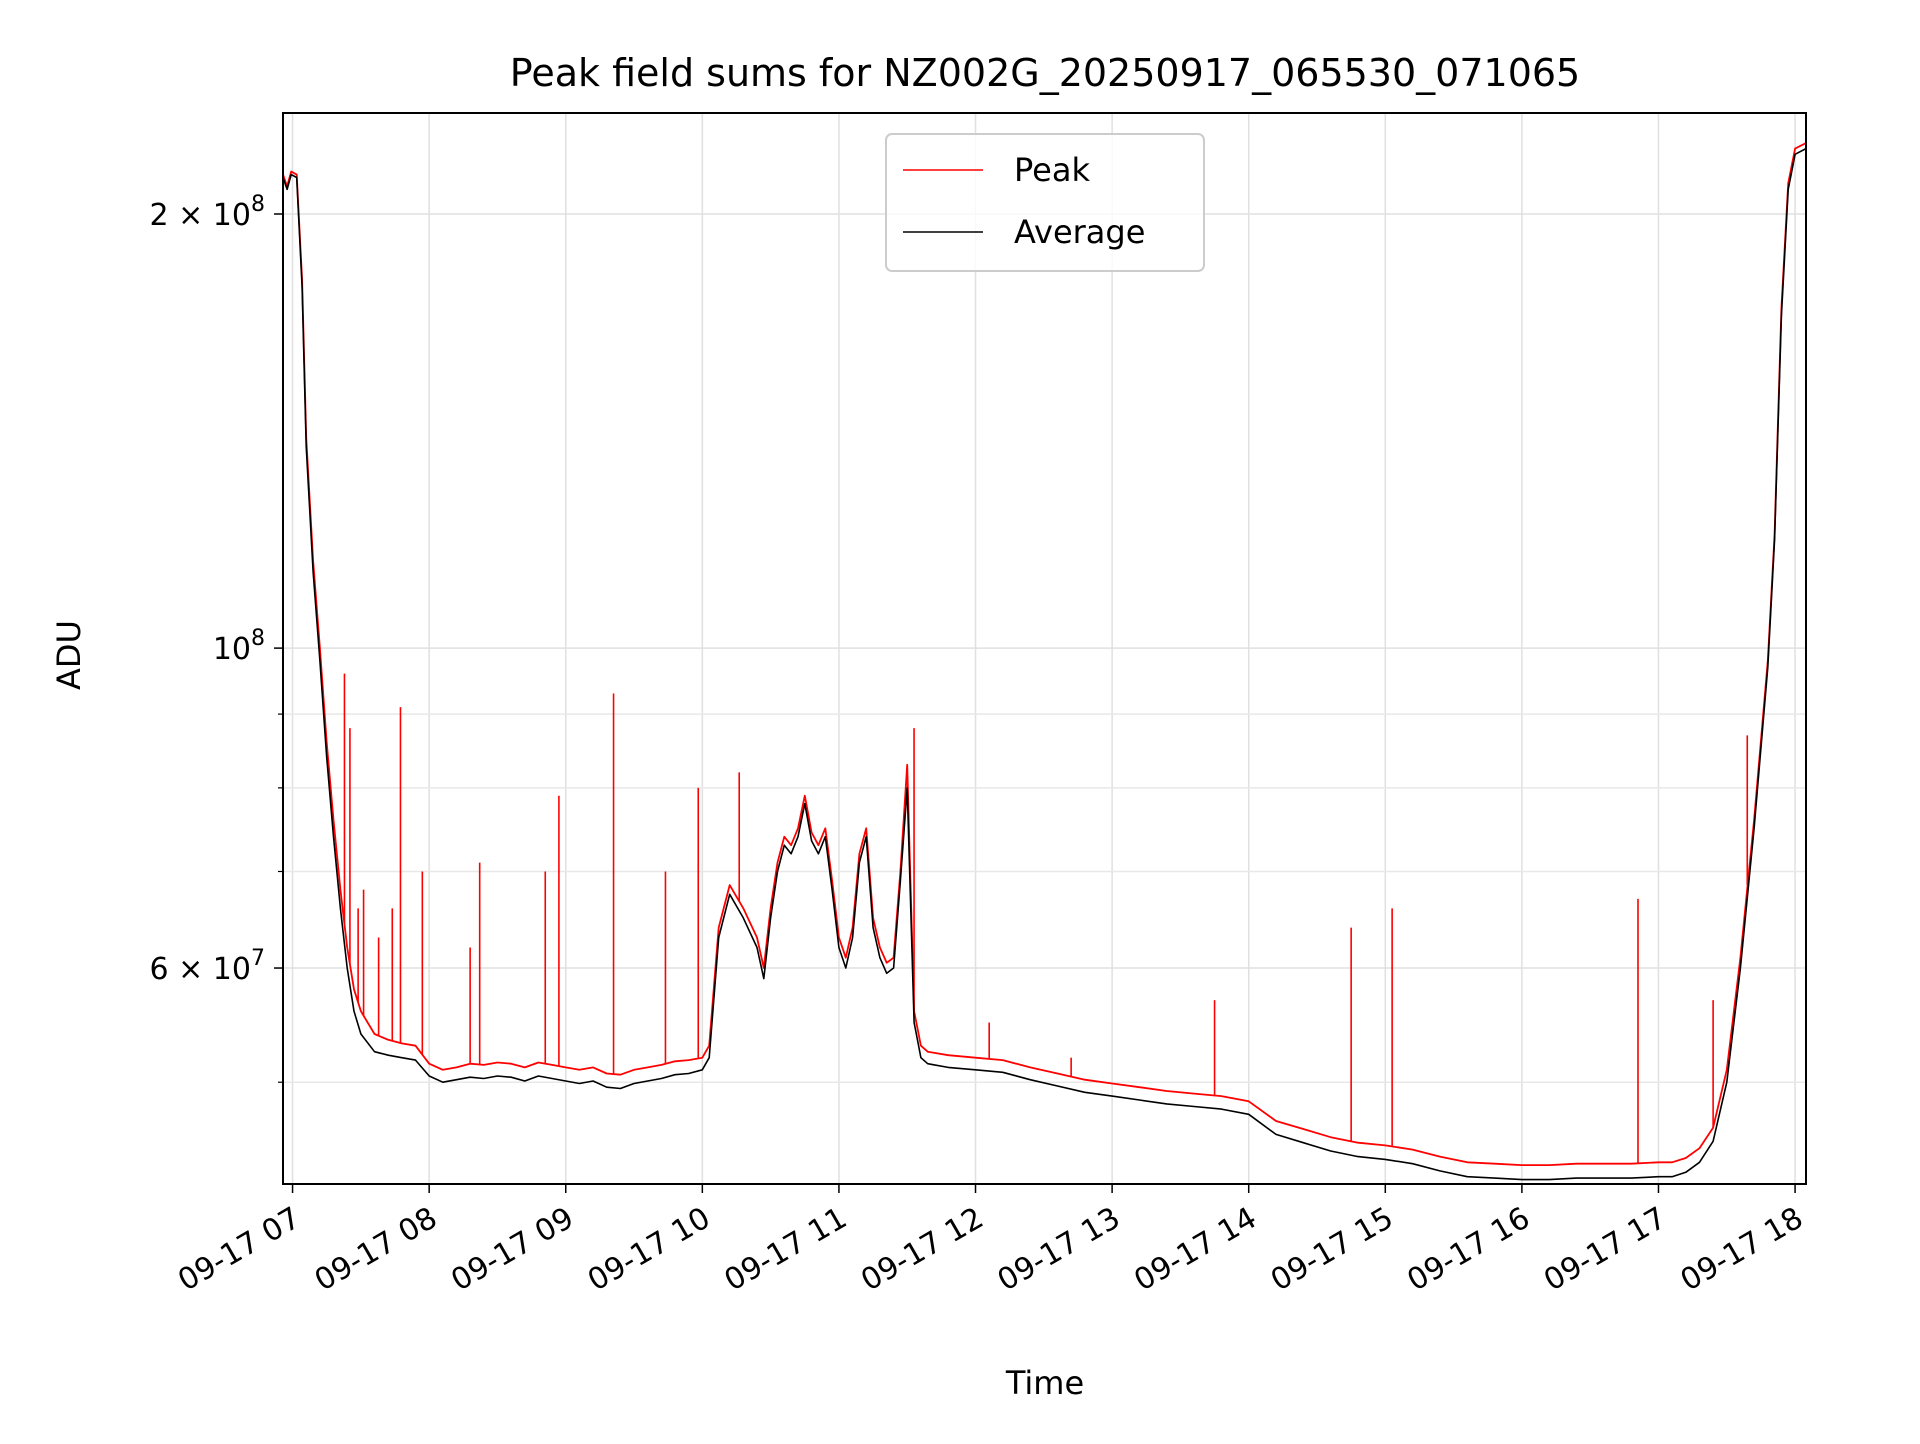 This screenshot has height=1444, width=1920. I want to click on y-tick-label: 108, so click(239, 646).